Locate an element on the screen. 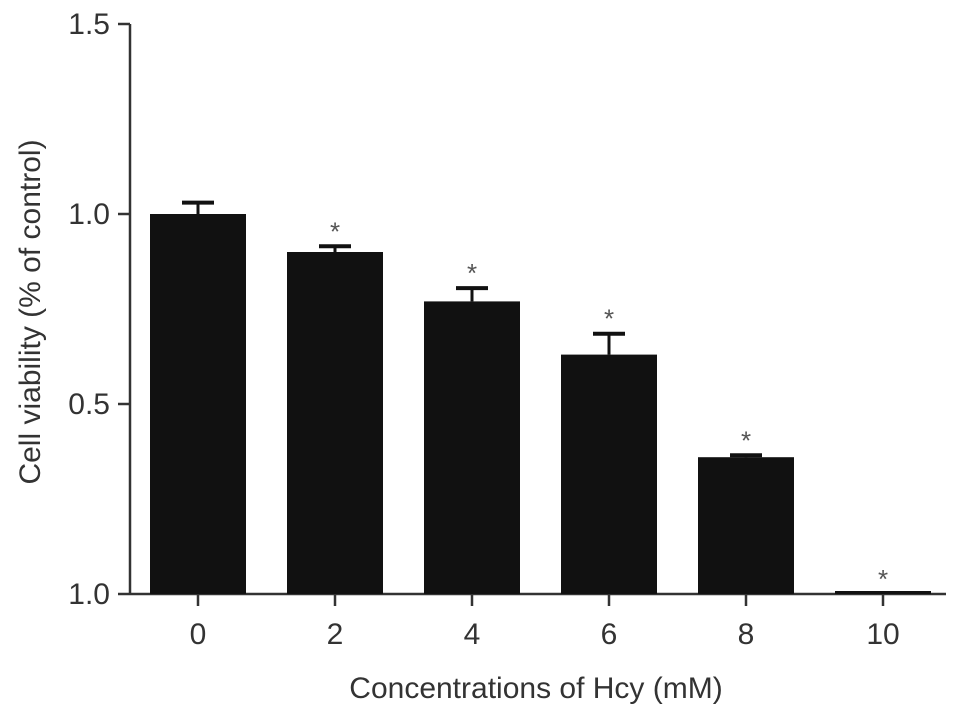 The image size is (969, 718). x-tick-label-8: 8 is located at coordinates (746, 634).